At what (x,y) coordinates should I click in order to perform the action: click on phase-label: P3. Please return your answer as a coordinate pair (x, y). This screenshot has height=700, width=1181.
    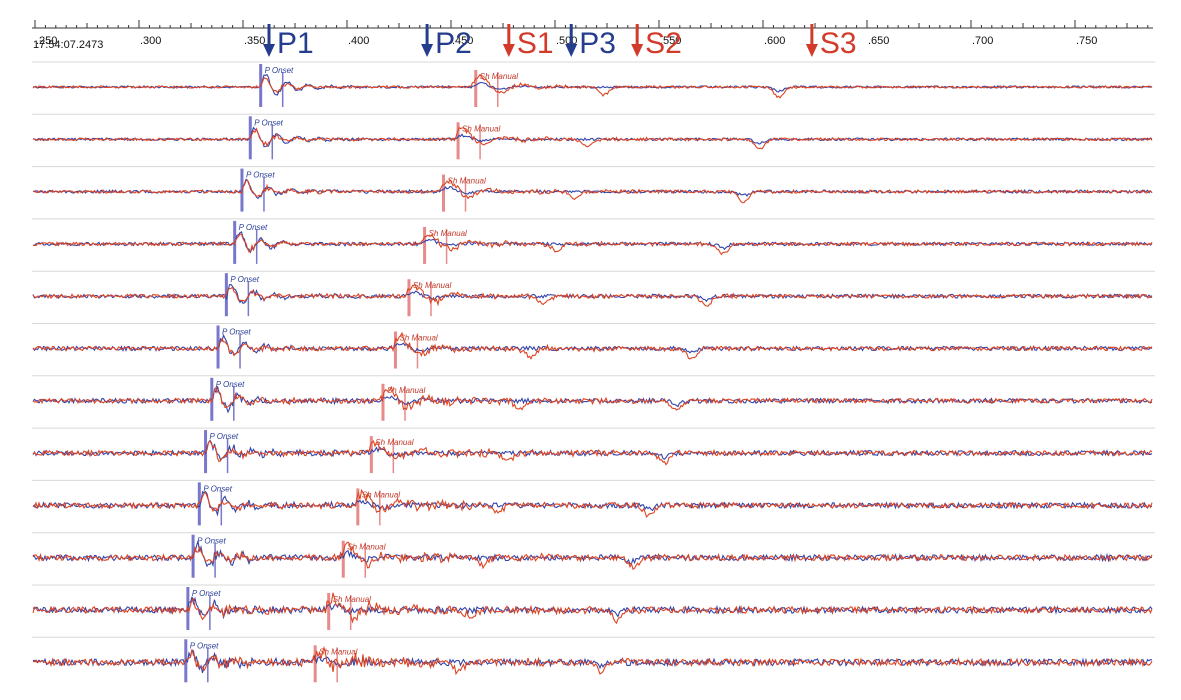
    Looking at the image, I should click on (597, 43).